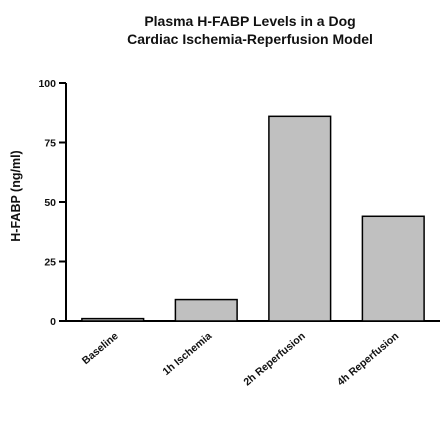  What do you see at coordinates (100, 348) in the screenshot?
I see `x-tick-label: Baseline` at bounding box center [100, 348].